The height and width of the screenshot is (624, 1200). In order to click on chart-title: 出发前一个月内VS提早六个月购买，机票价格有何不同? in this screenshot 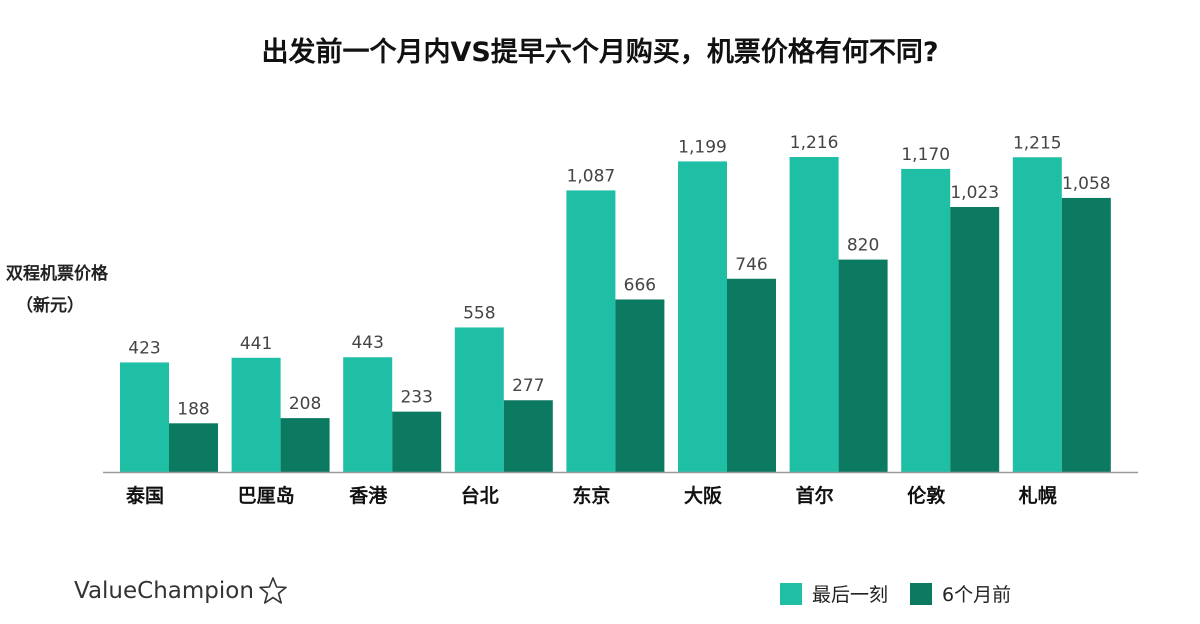, I will do `click(600, 52)`.